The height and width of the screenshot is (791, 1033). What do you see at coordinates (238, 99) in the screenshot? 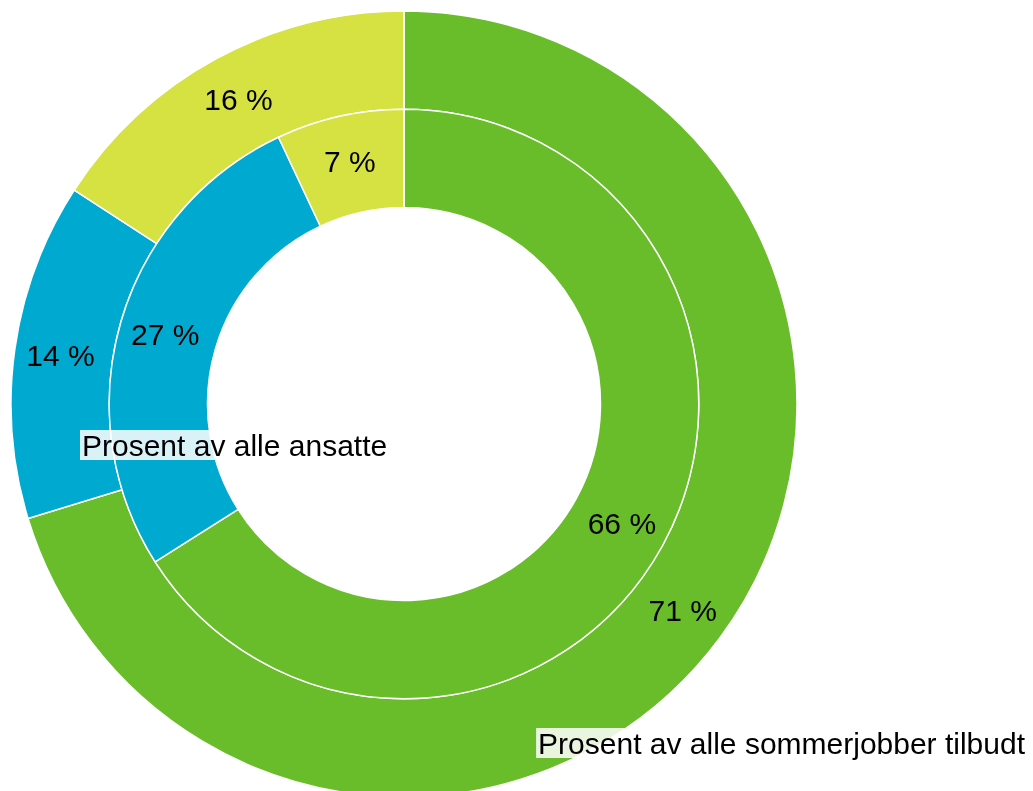
I see `data-label: 16 %` at bounding box center [238, 99].